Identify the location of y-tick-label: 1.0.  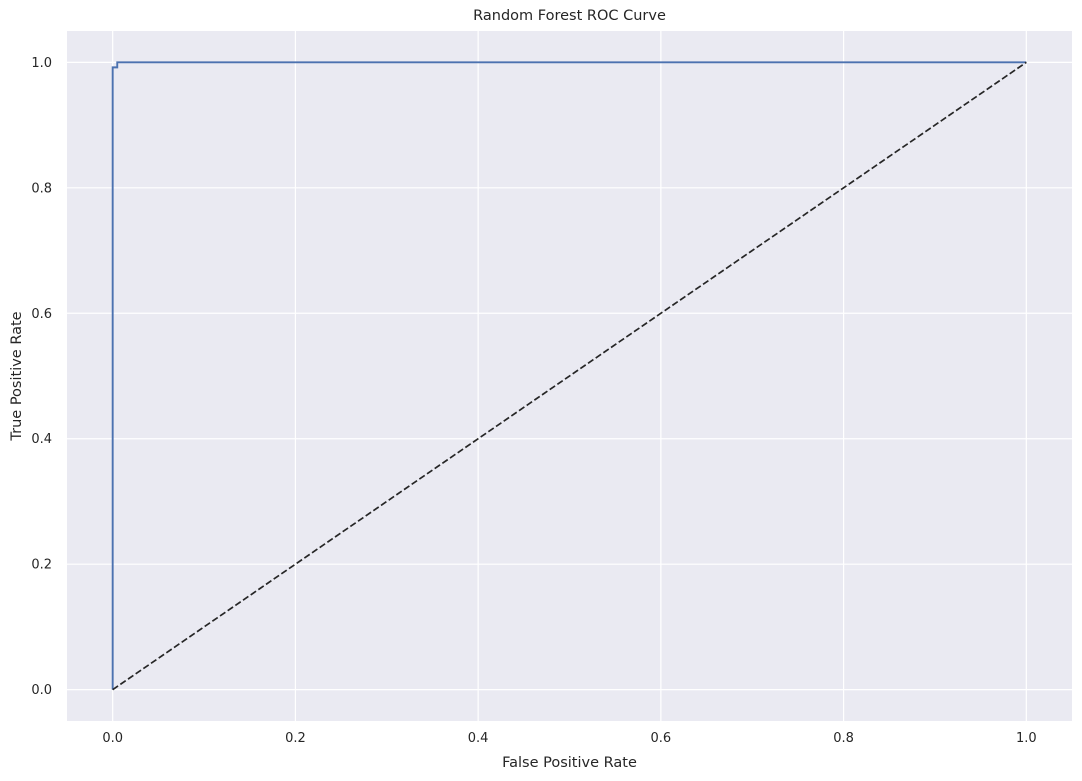
(41, 63).